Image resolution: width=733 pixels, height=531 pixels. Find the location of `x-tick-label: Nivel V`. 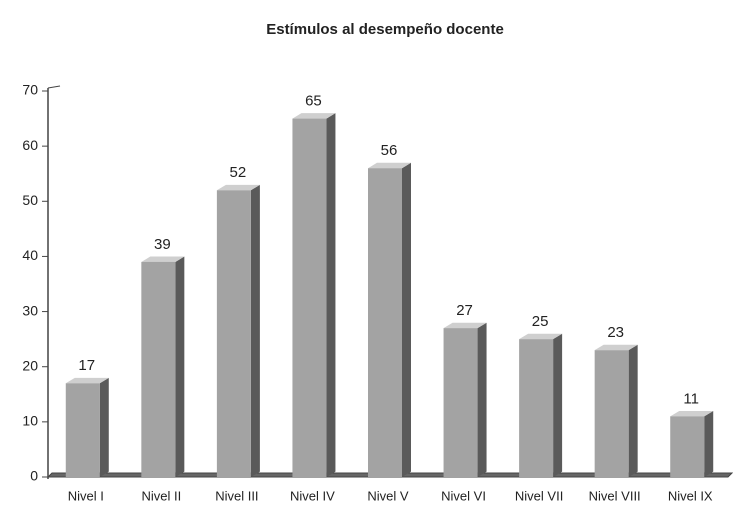

x-tick-label: Nivel V is located at coordinates (388, 495).